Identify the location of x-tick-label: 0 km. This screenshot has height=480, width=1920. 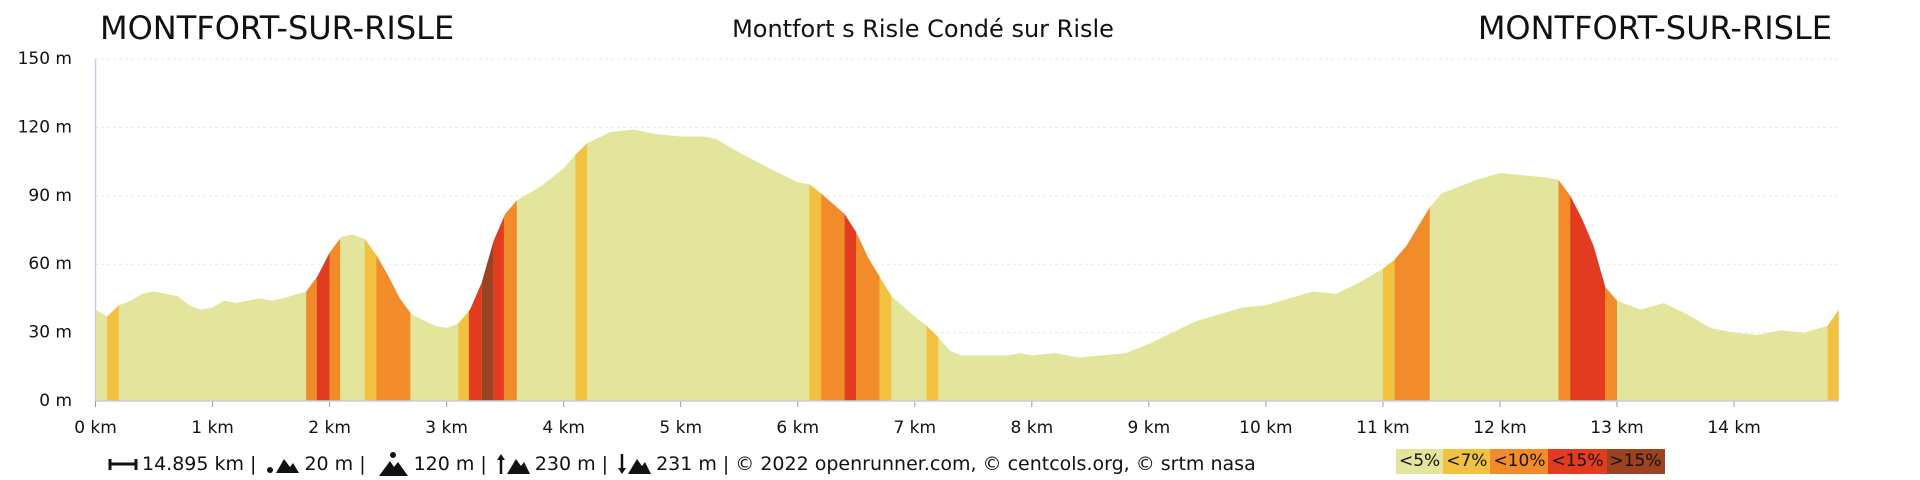
(95, 428).